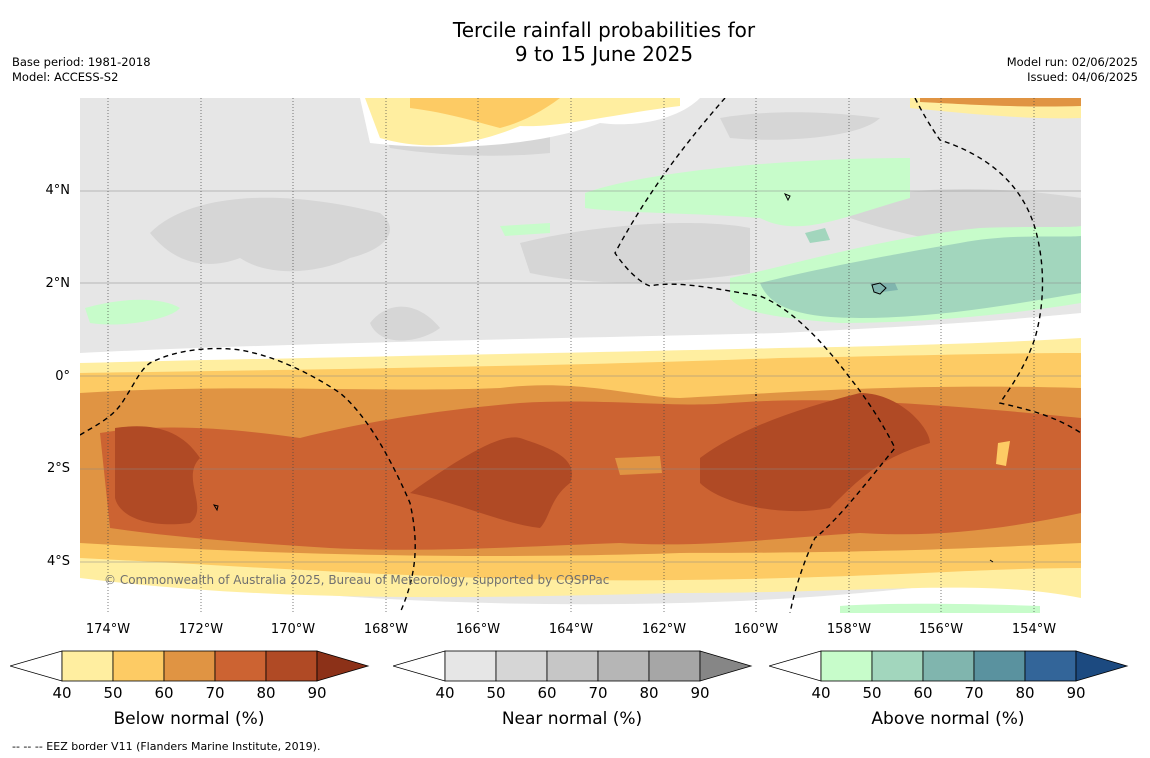 The width and height of the screenshot is (1150, 758). Describe the element at coordinates (201, 629) in the screenshot. I see `lon-label-172w: 172°W` at that location.